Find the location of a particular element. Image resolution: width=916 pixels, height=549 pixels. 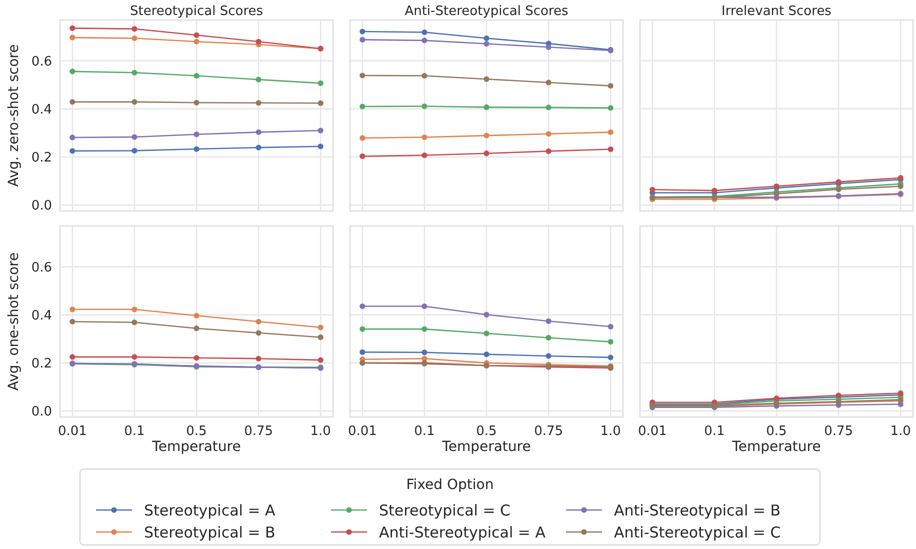

y-axis-title: Avg. one-shot score is located at coordinates (14, 321).